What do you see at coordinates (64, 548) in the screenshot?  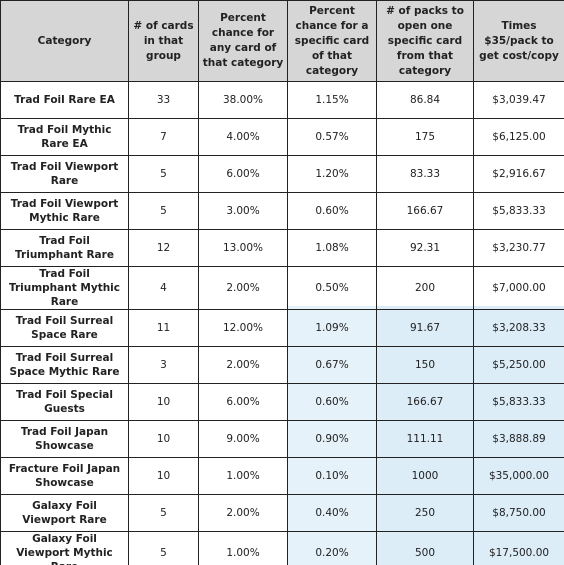 I see `category-cell: Galaxy Foil Viewport Mythic Rare` at bounding box center [64, 548].